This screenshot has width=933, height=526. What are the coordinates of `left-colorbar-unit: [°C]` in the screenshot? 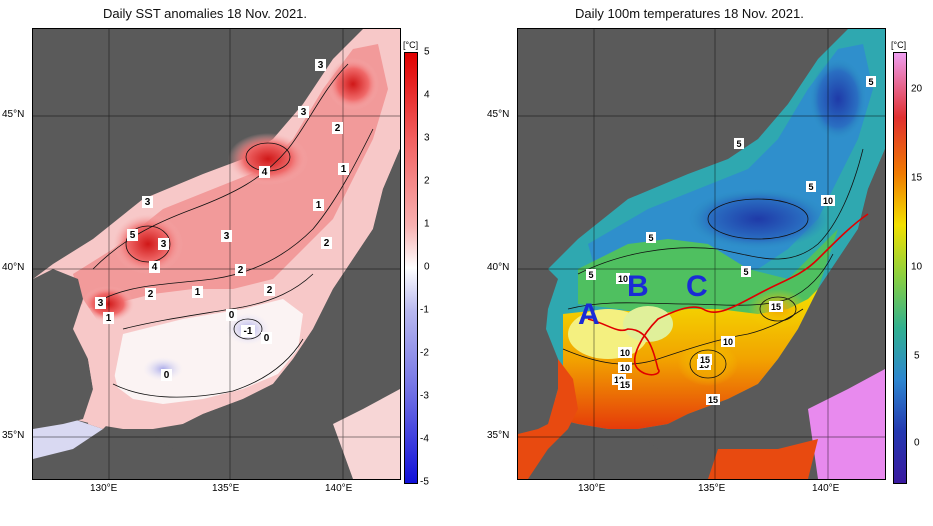 It's located at (411, 45).